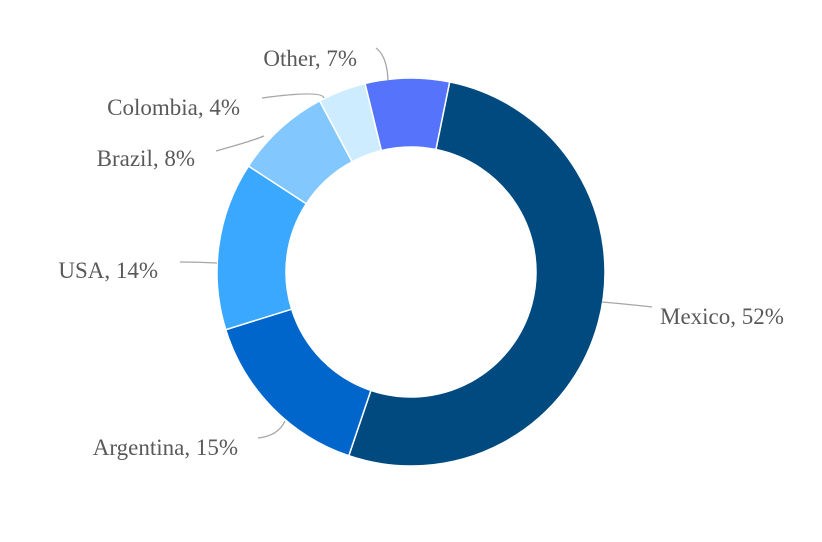 The height and width of the screenshot is (542, 822). I want to click on slice-label-usa: USA, 14%, so click(108, 270).